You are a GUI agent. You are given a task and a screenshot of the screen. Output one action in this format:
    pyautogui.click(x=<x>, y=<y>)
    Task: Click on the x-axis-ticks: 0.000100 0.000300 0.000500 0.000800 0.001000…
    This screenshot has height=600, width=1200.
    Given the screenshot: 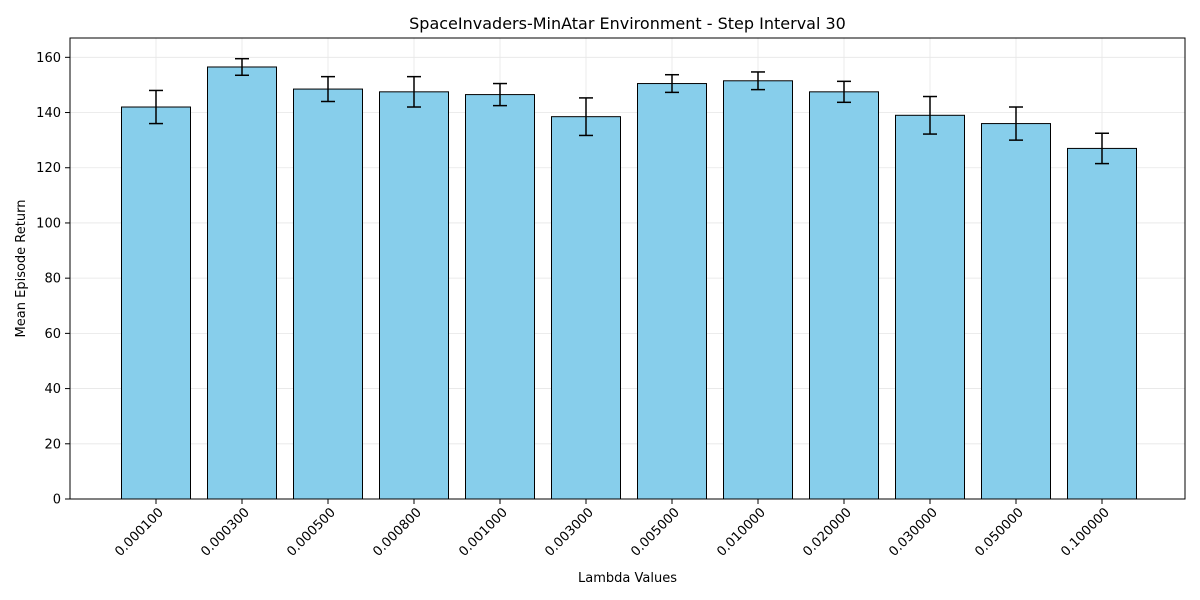 What is the action you would take?
    pyautogui.click(x=612, y=529)
    